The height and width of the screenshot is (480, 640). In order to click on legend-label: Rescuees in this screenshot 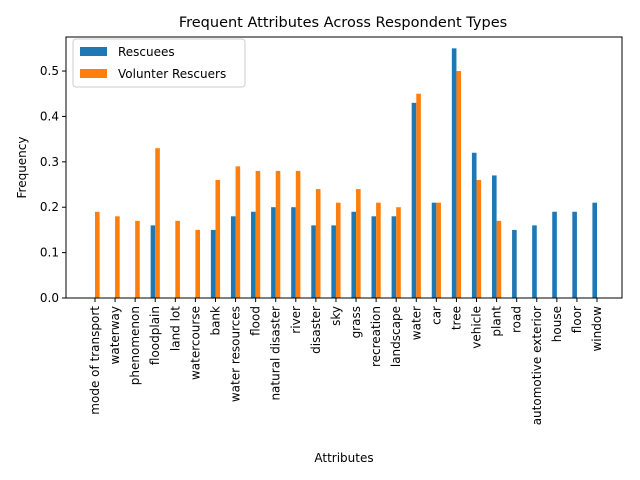, I will do `click(146, 52)`.